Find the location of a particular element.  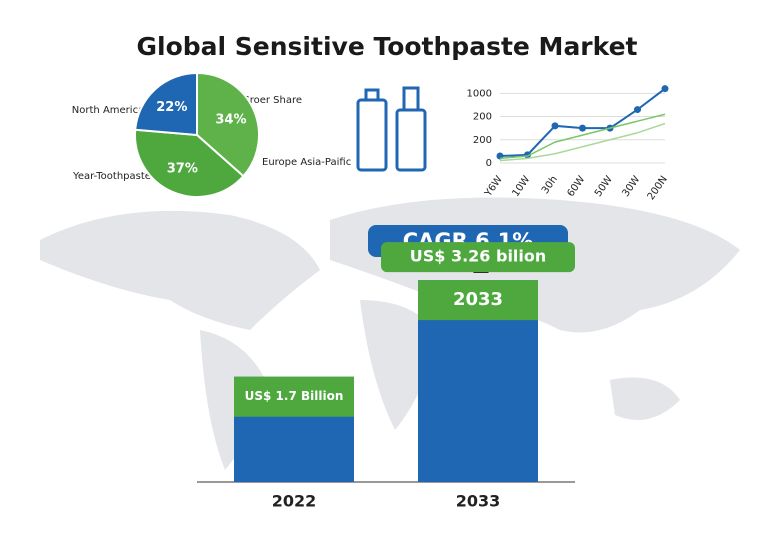

value-label: US$ 1.7 Billion is located at coordinates (294, 396).